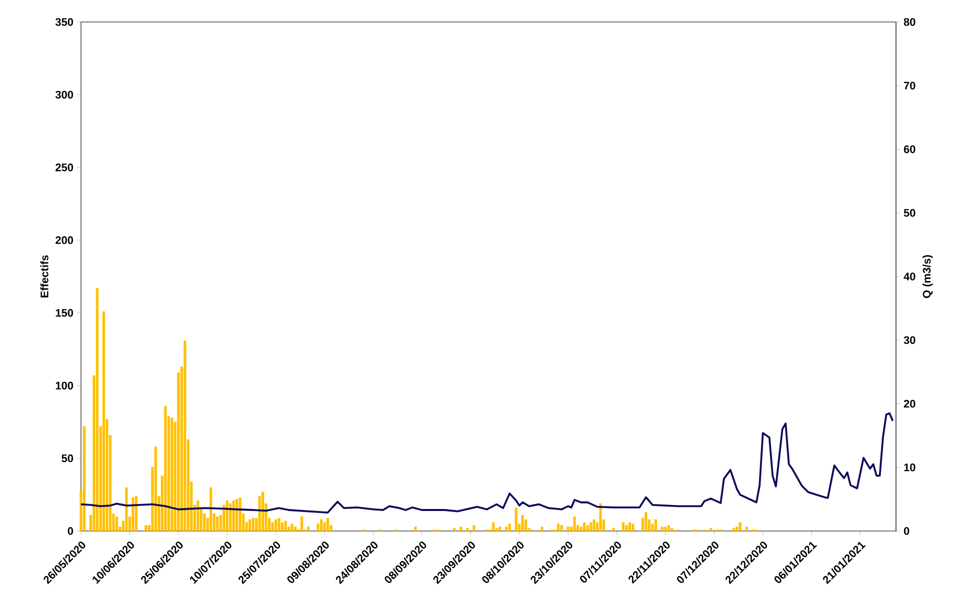 The width and height of the screenshot is (965, 603). I want to click on y2-tick-label: 40, so click(910, 276).